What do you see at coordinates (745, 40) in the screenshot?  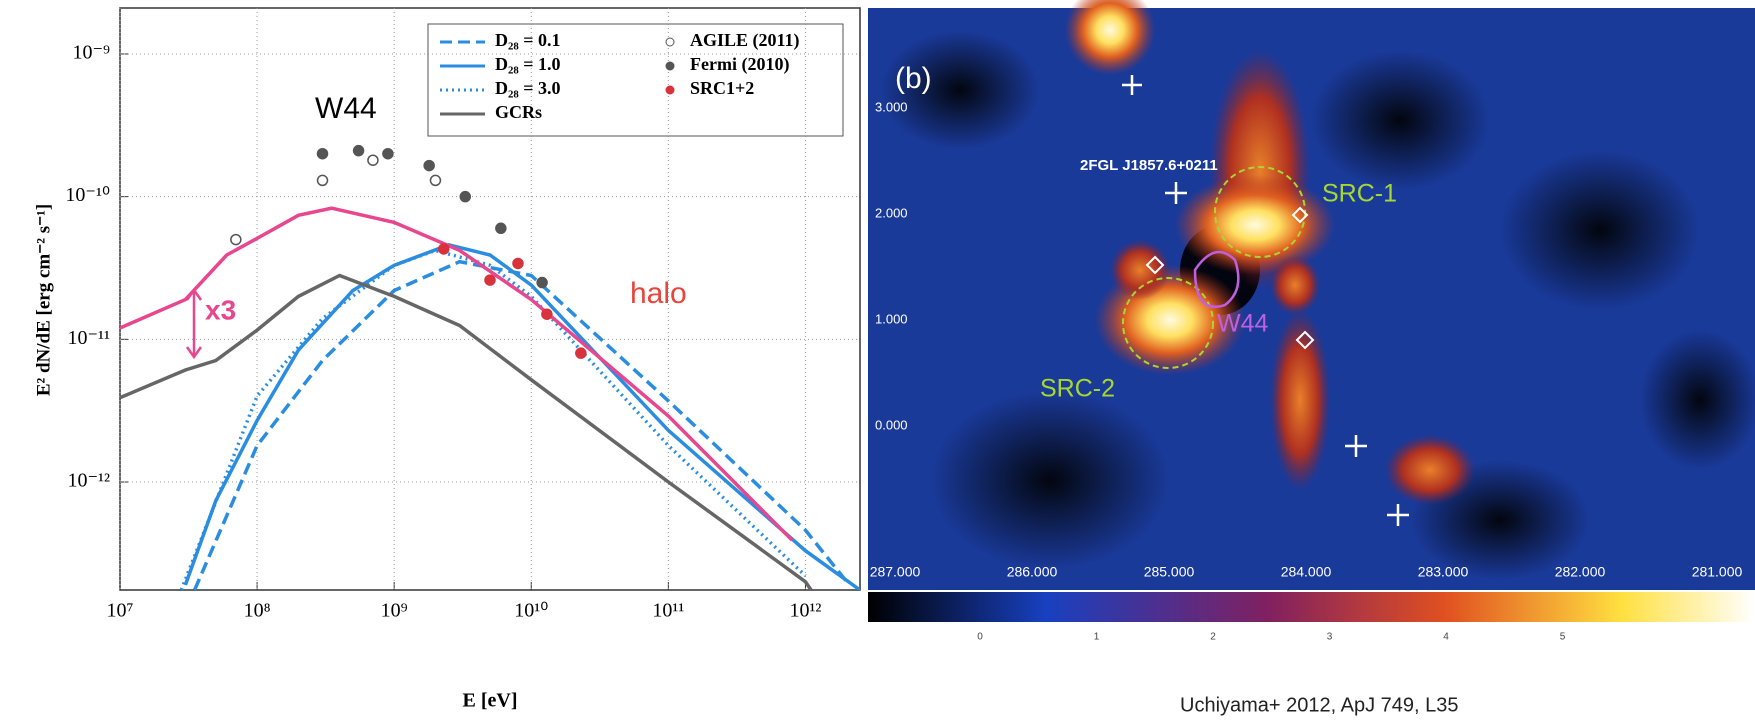 I see `legend-label: AGILE (2011)` at bounding box center [745, 40].